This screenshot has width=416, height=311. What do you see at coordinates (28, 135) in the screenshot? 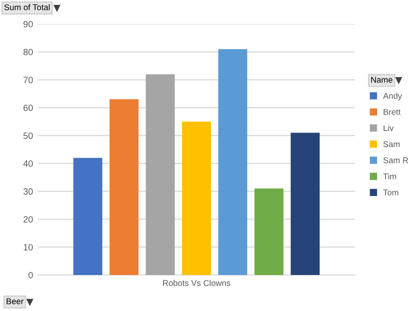
I see `y-tick-label: 50` at bounding box center [28, 135].